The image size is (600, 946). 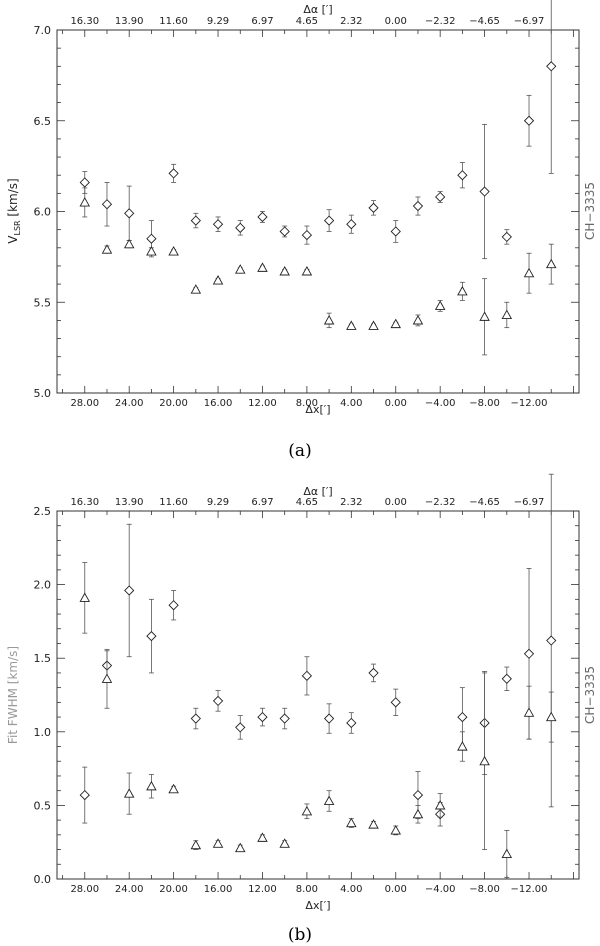 What do you see at coordinates (396, 21) in the screenshot?
I see `top-tick-label: 0.00` at bounding box center [396, 21].